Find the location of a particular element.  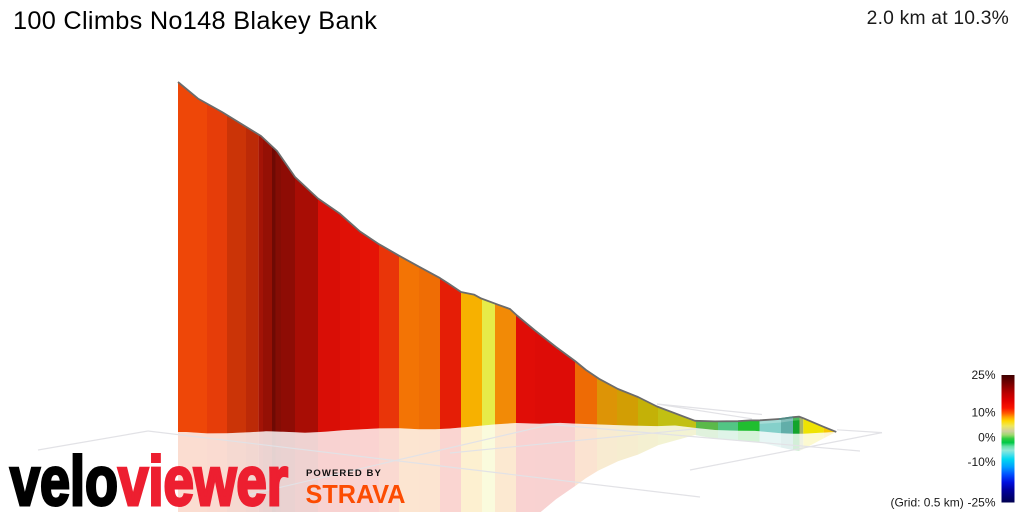

svg-text: 2.0 km at 10.3% is located at coordinates (938, 18).